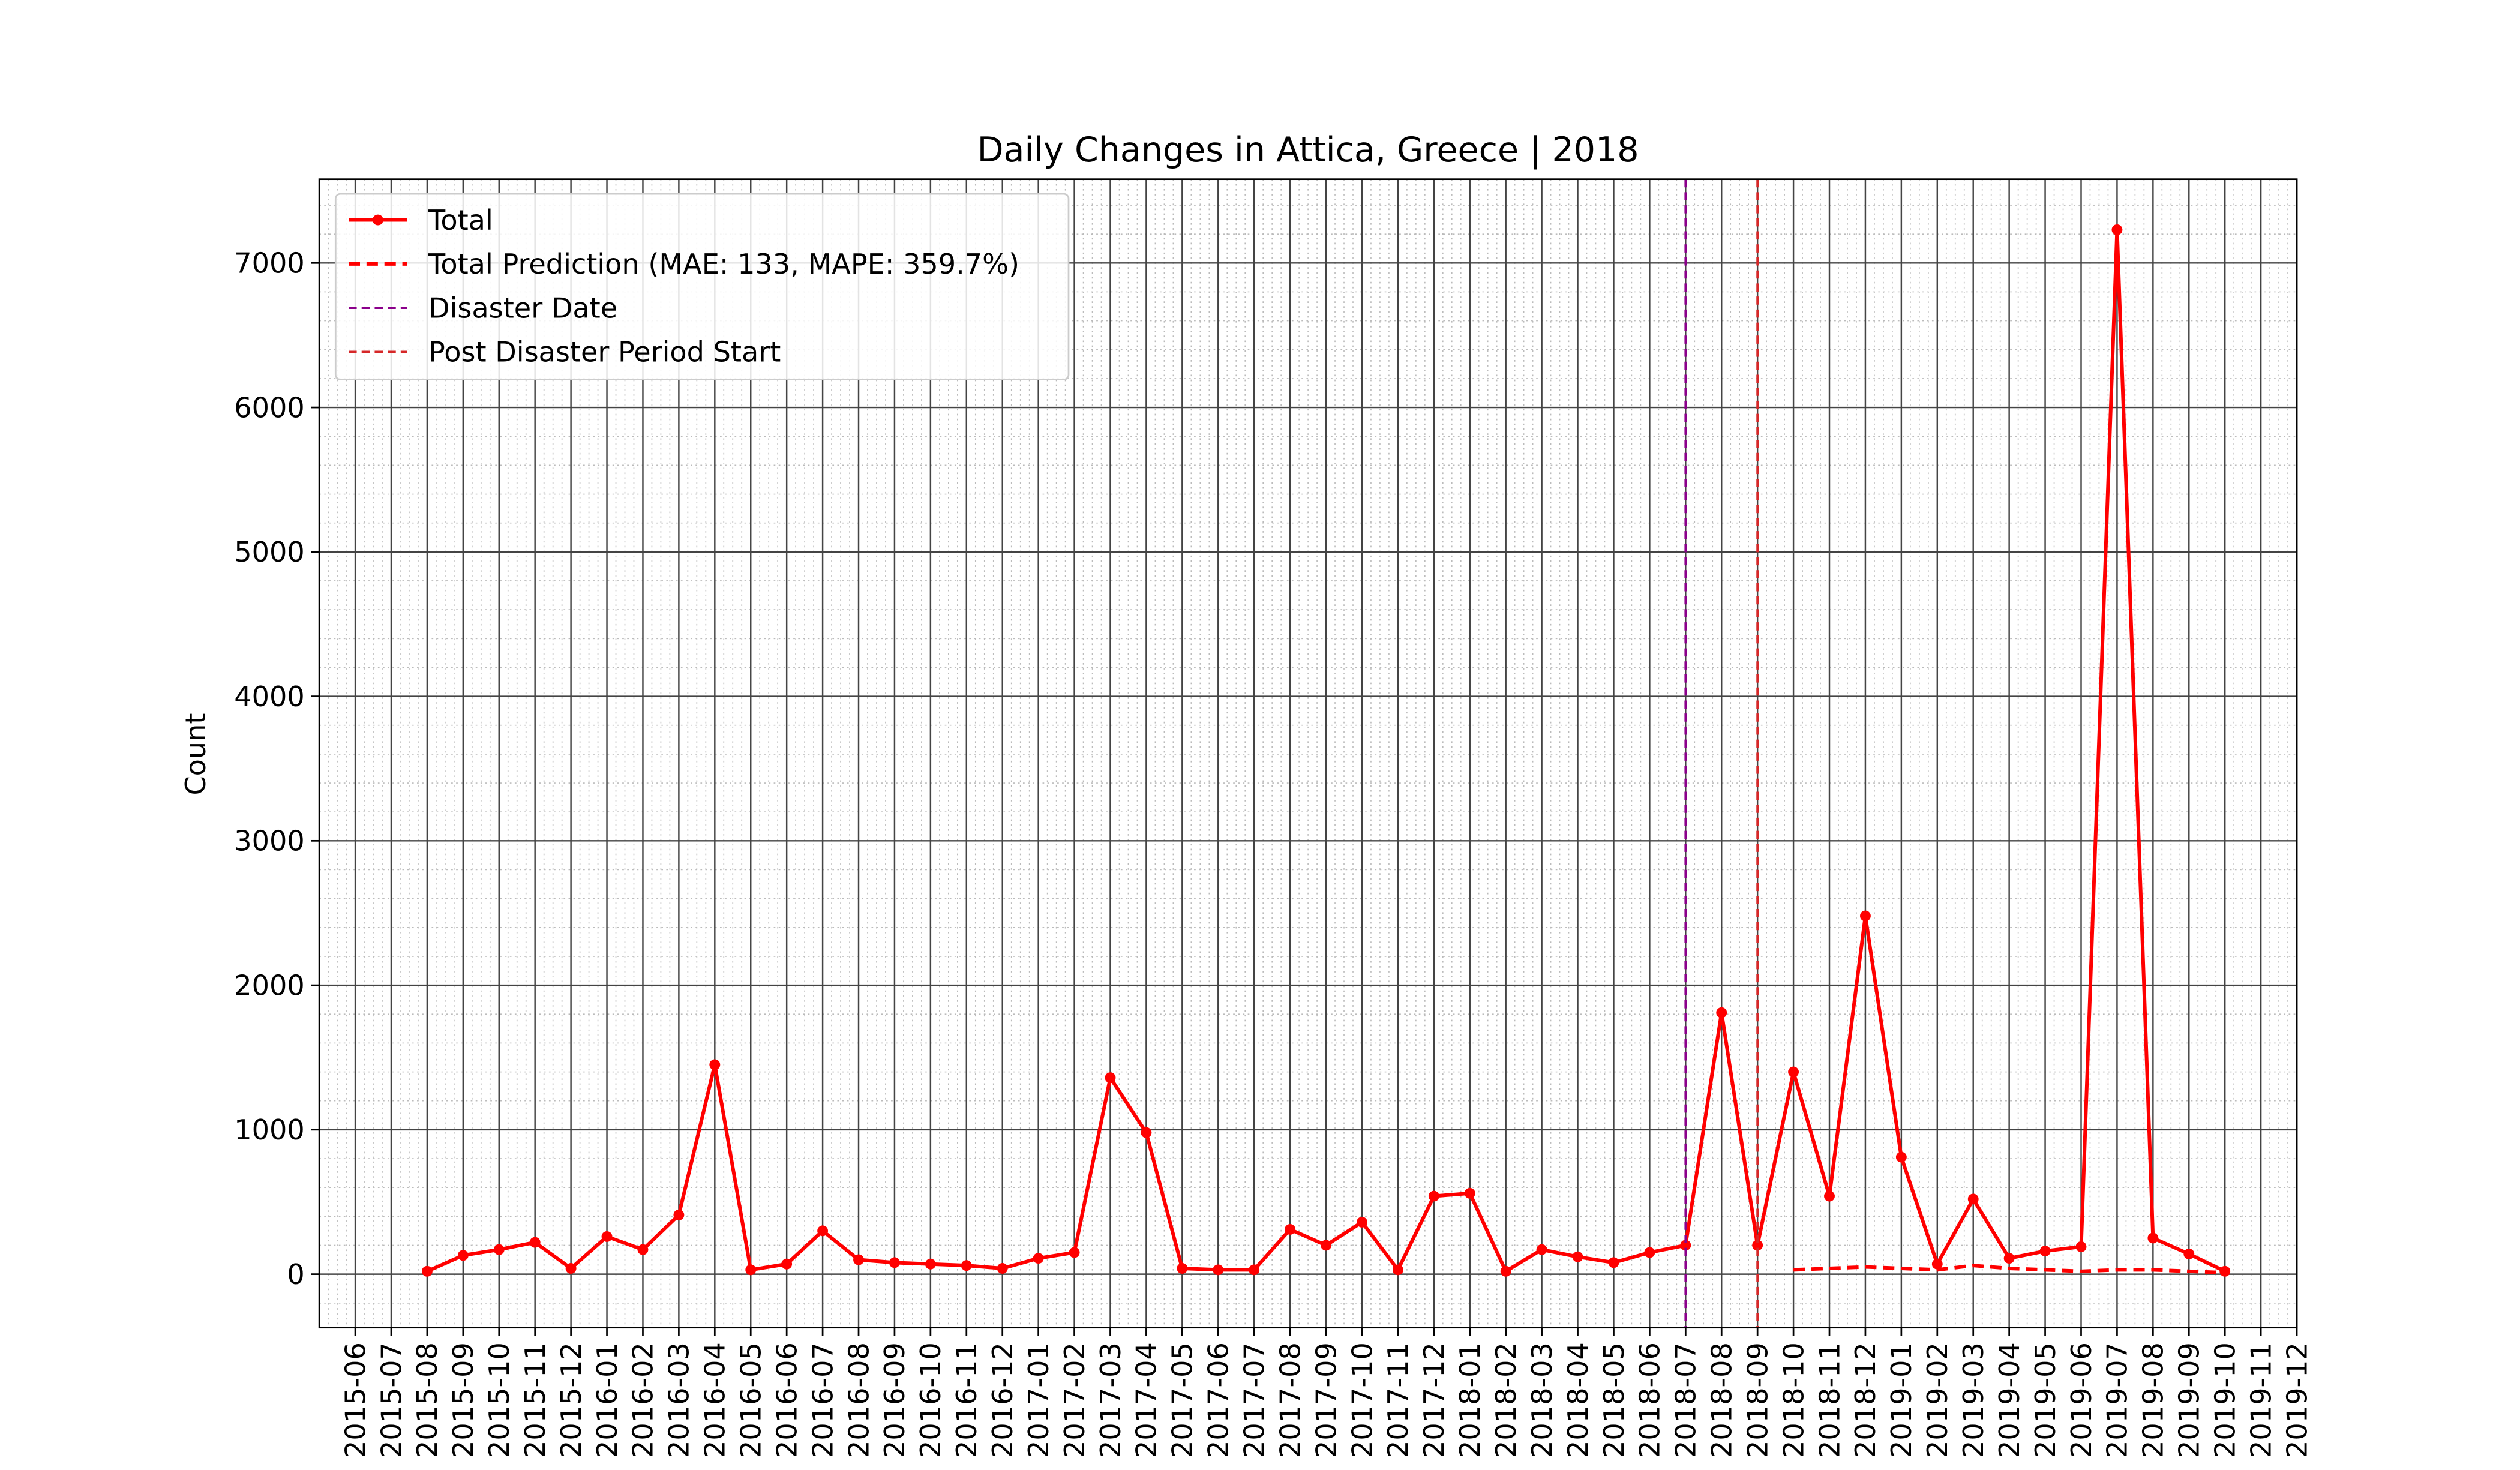 This screenshot has width=2520, height=1470. What do you see at coordinates (1362, 1400) in the screenshot?
I see `x-tick-label: 2017-10` at bounding box center [1362, 1400].